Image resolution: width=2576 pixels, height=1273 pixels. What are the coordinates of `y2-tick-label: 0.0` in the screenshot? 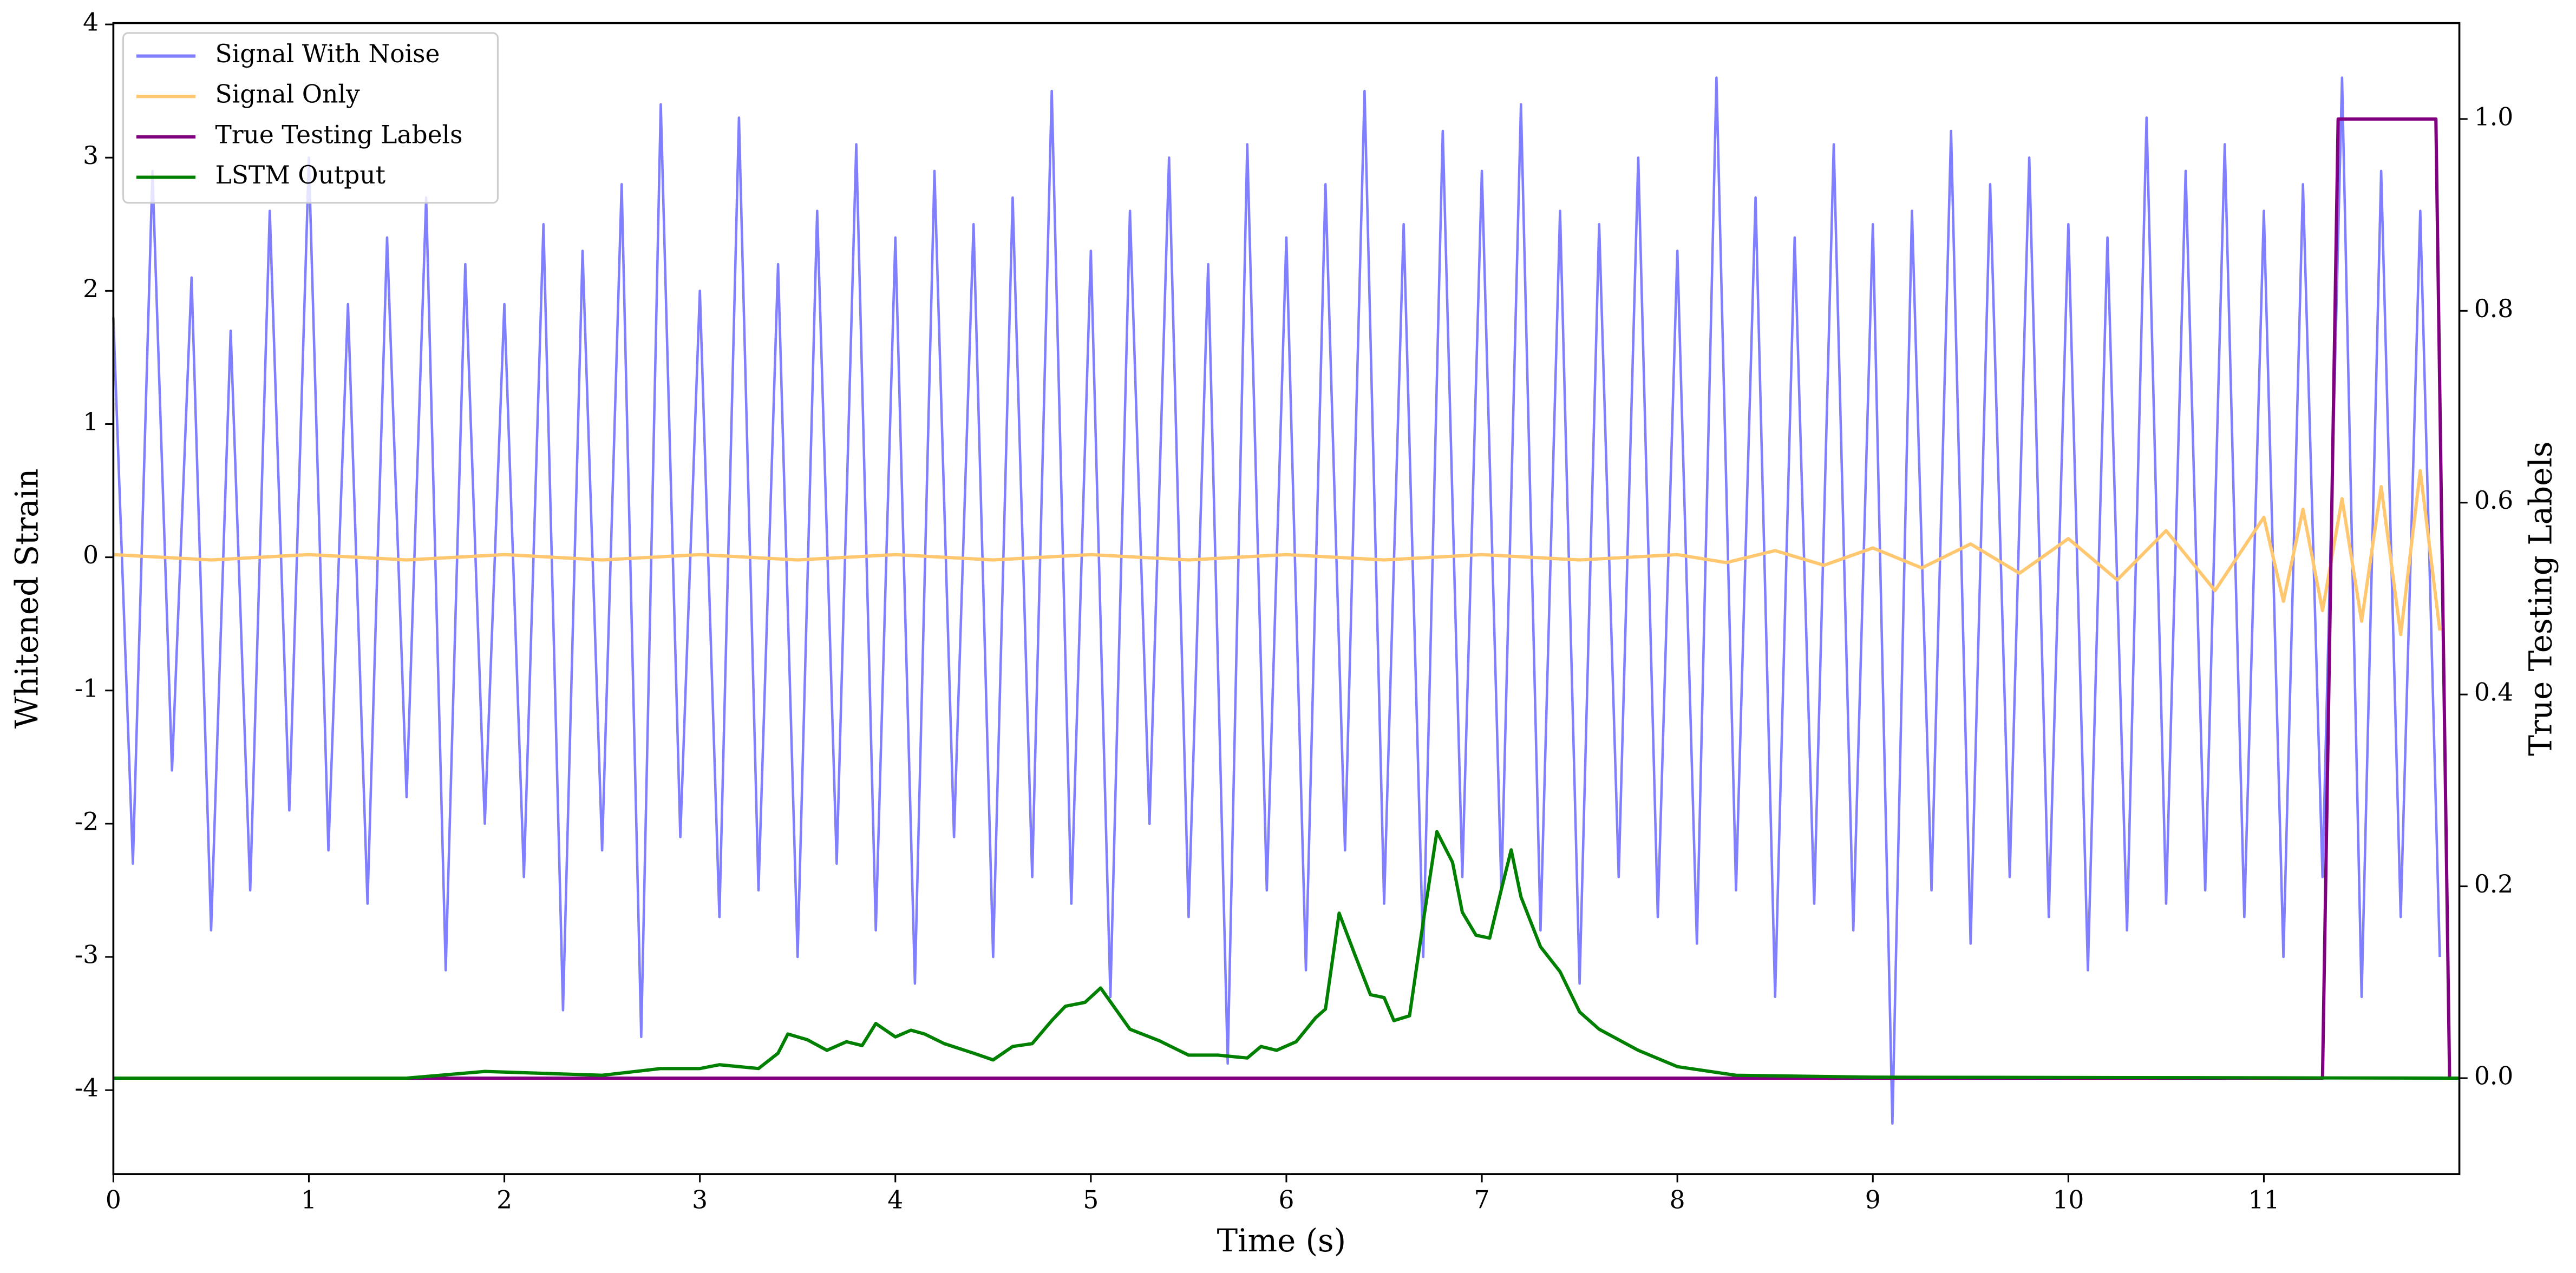 It's located at (2493, 1075).